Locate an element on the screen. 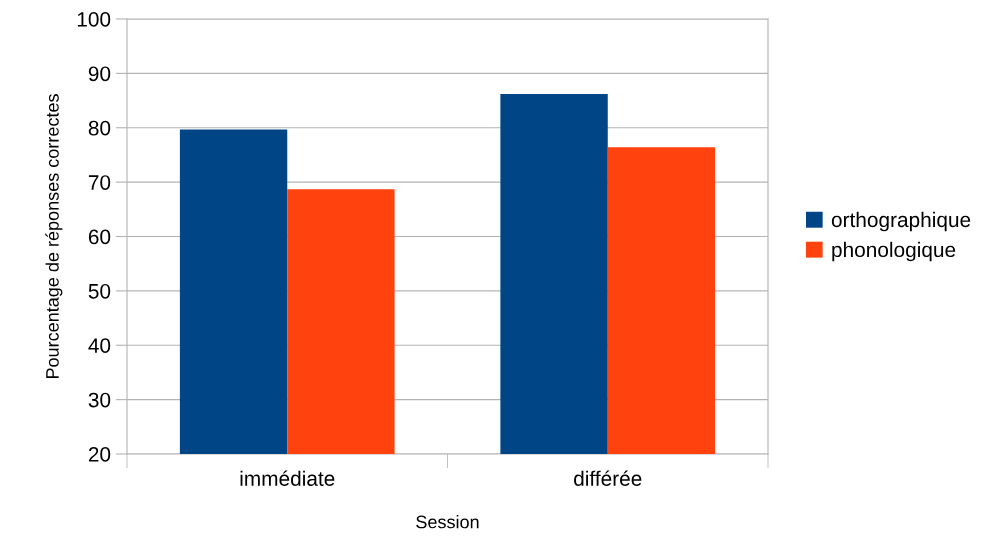 This screenshot has width=1003, height=546. y-tick-label: 100 is located at coordinates (94, 19).